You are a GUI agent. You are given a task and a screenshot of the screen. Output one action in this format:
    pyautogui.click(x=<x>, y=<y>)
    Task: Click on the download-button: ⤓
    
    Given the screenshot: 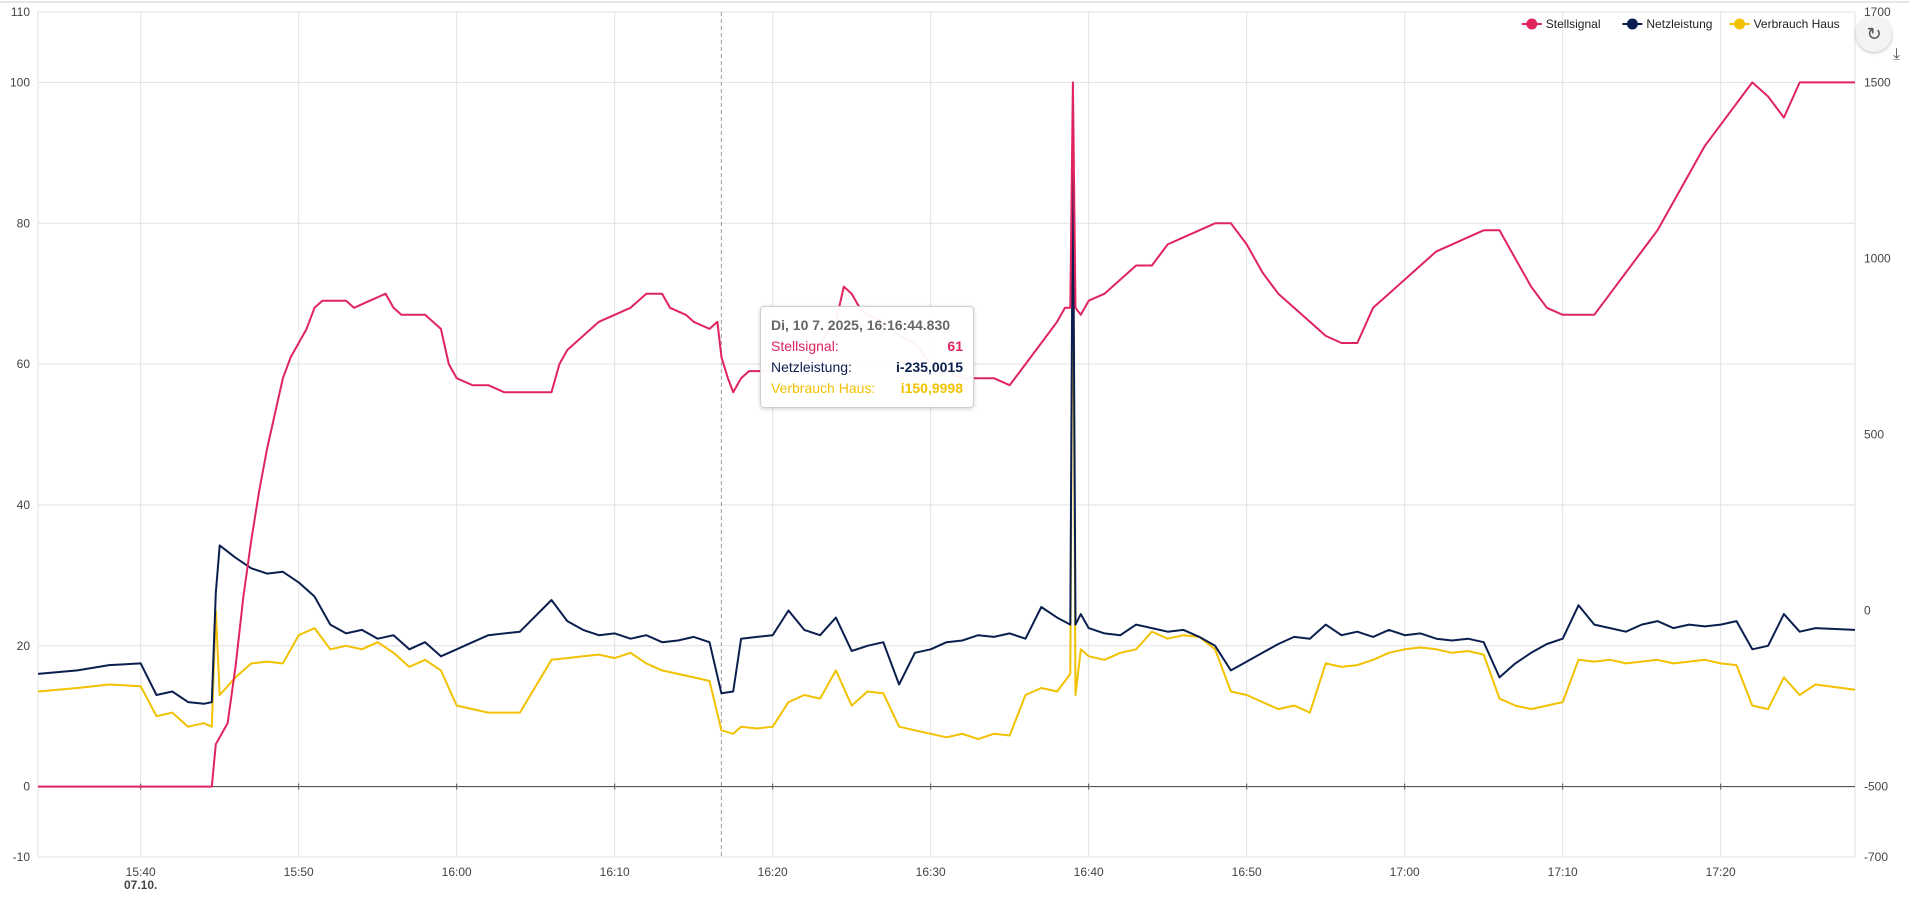 What is the action you would take?
    pyautogui.click(x=1901, y=56)
    